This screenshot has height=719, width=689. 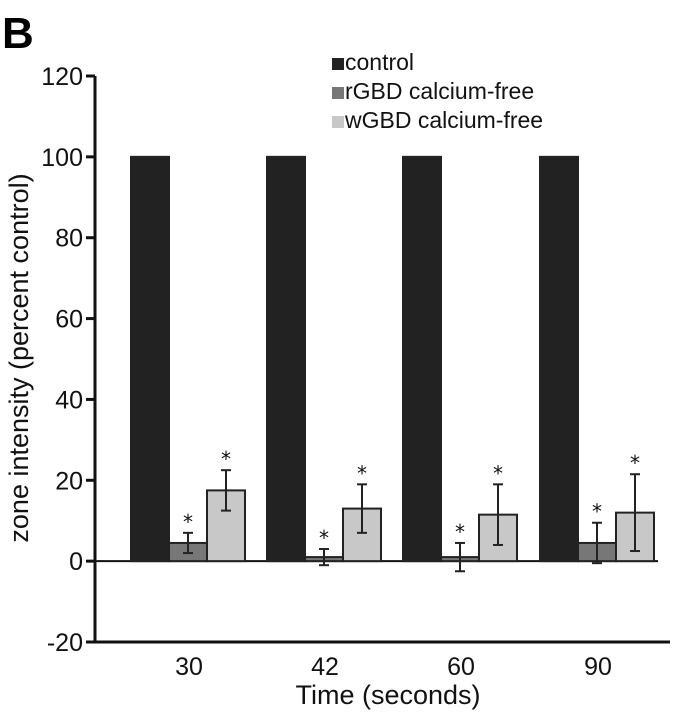 What do you see at coordinates (387, 695) in the screenshot?
I see `x-axis-title: Time (seconds)` at bounding box center [387, 695].